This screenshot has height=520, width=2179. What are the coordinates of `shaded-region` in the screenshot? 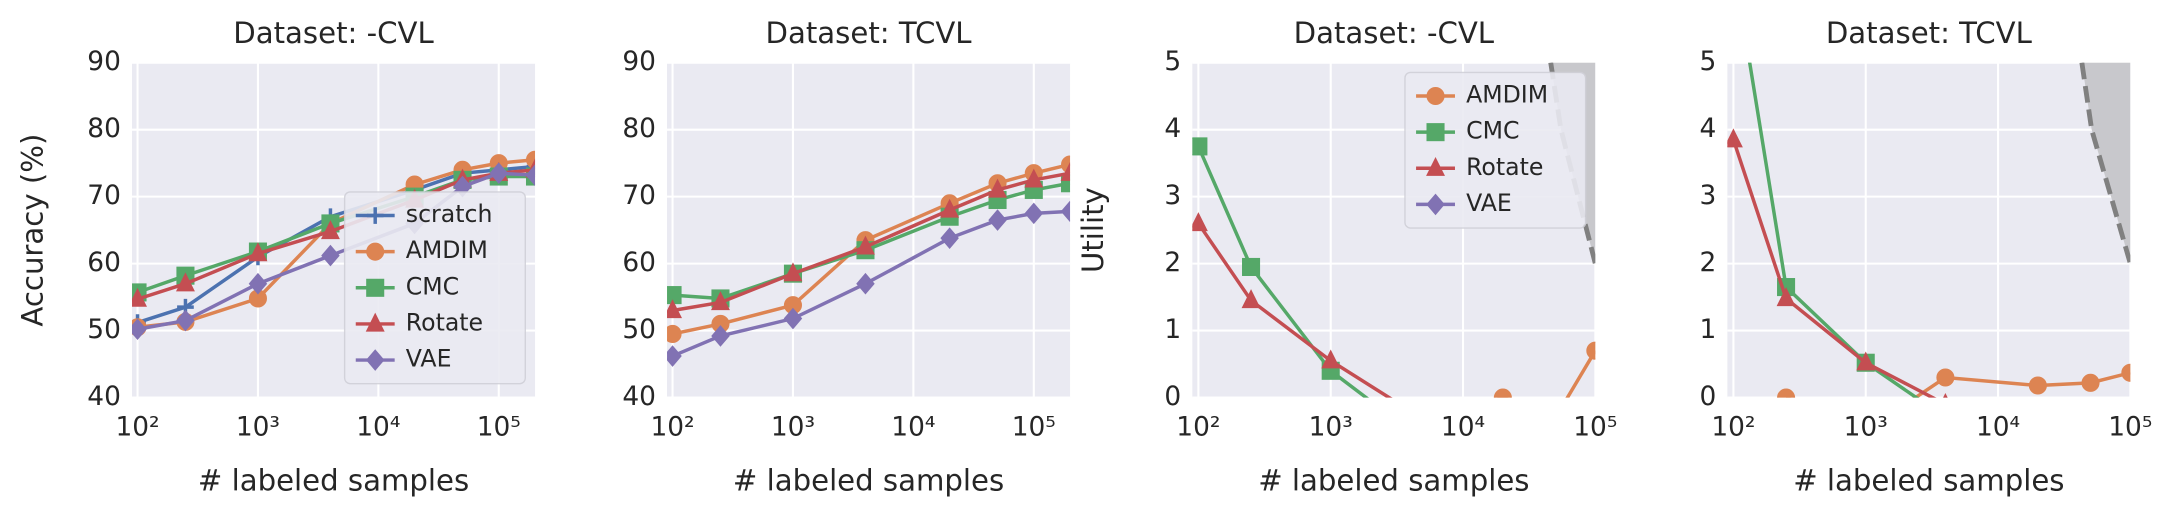 It's located at (2106, 230).